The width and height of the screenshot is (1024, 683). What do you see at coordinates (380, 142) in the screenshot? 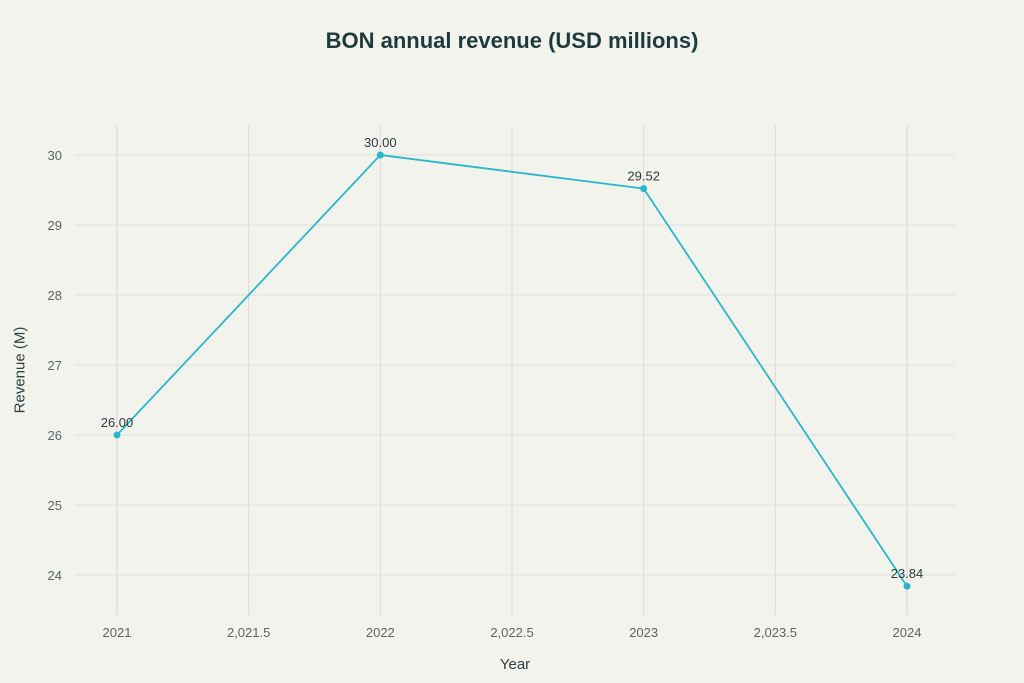
I see `data-label: 30.00` at bounding box center [380, 142].